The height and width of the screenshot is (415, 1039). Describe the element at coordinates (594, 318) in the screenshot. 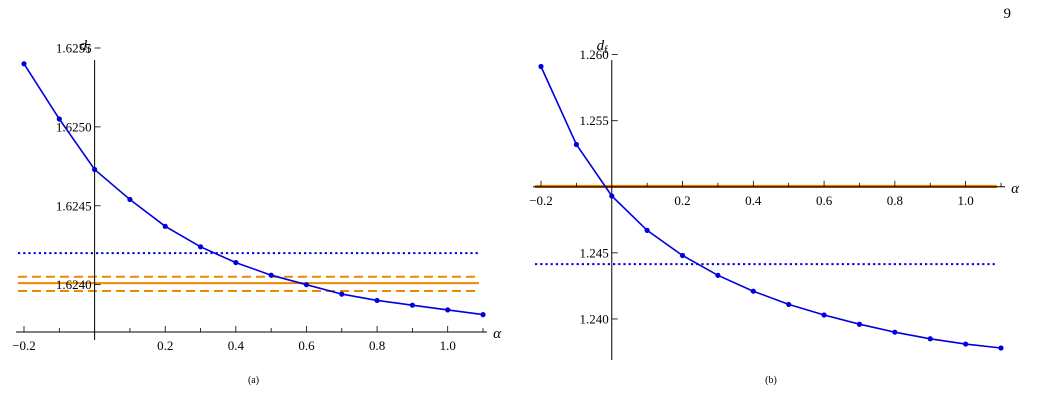

I see `y-tick-label: 1.240` at that location.